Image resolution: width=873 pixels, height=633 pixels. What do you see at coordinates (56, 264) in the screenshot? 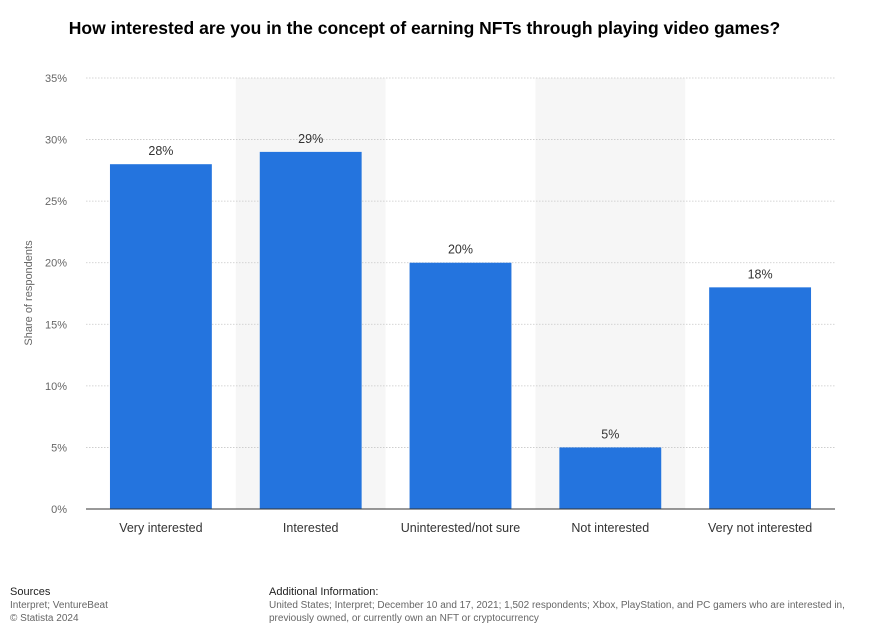
I see `y-tick-label: 20%` at bounding box center [56, 264].